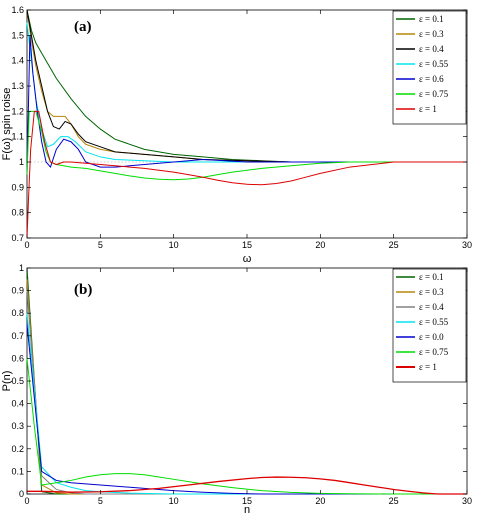 The width and height of the screenshot is (485, 519). I want to click on x-axis-label-b: n, so click(247, 510).